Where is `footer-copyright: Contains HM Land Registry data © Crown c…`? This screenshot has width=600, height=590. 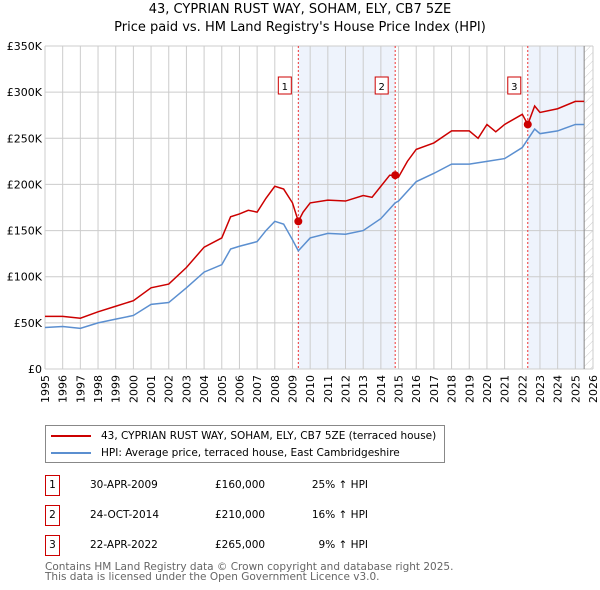 footer-copyright: Contains HM Land Registry data © Crown c… is located at coordinates (249, 567).